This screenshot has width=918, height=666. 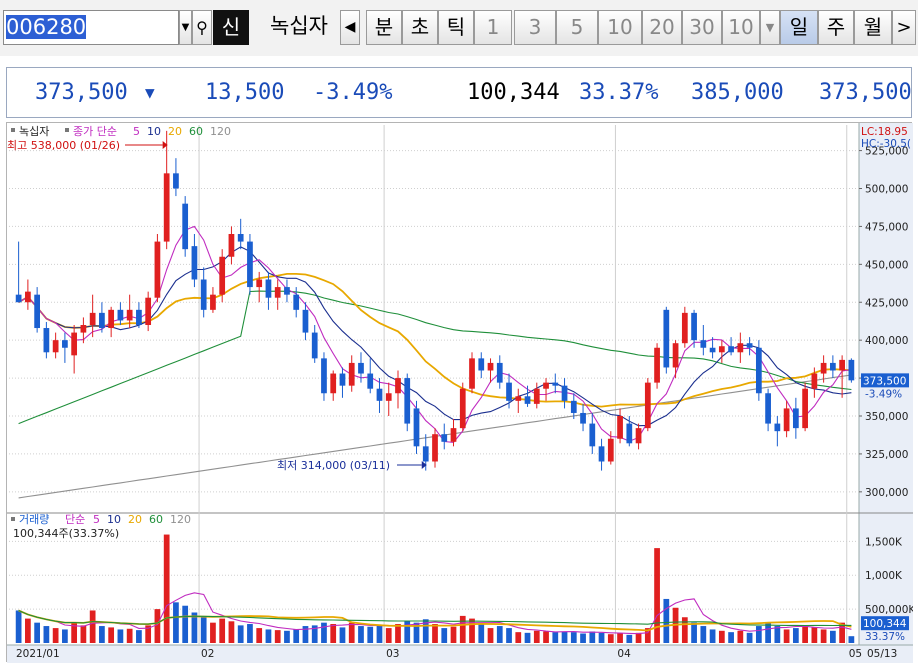 I want to click on price-tick-label: 300,000, so click(x=886, y=493).